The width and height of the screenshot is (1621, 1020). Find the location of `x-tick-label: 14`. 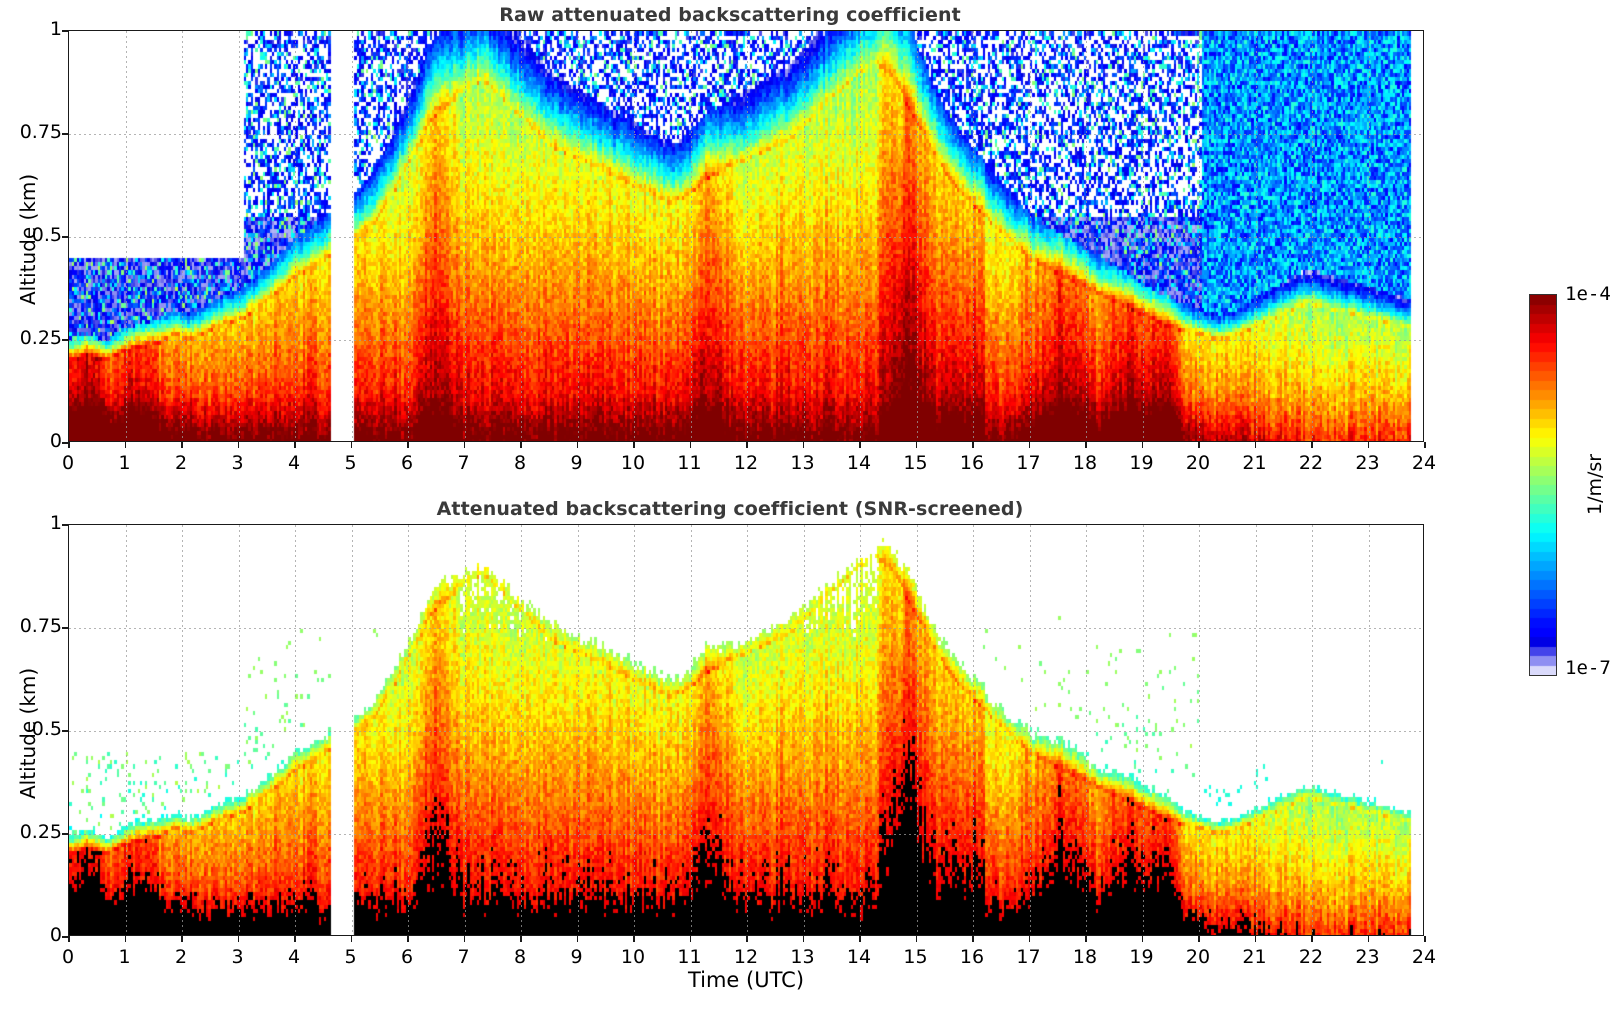

x-tick-label: 14 is located at coordinates (859, 463).